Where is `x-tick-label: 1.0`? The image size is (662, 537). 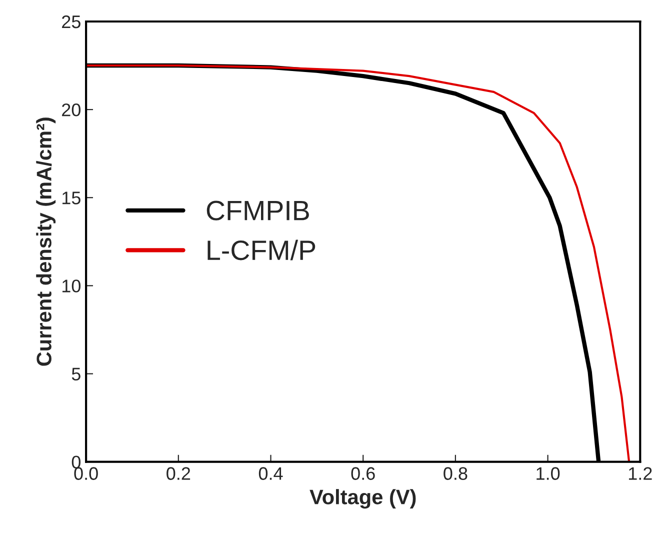
x-tick-label: 1.0 is located at coordinates (548, 473).